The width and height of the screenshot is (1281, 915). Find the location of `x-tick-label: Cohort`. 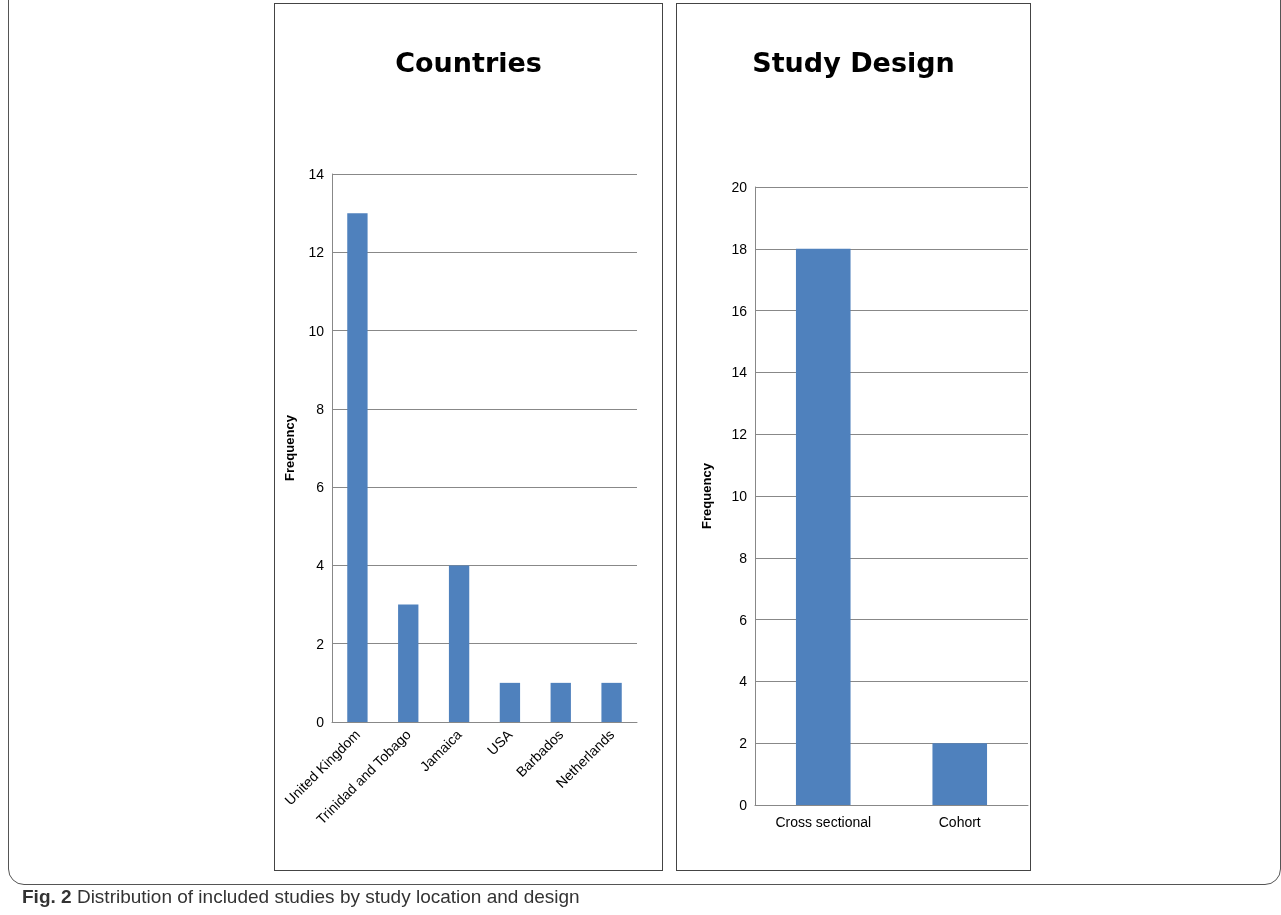

x-tick-label: Cohort is located at coordinates (959, 822).